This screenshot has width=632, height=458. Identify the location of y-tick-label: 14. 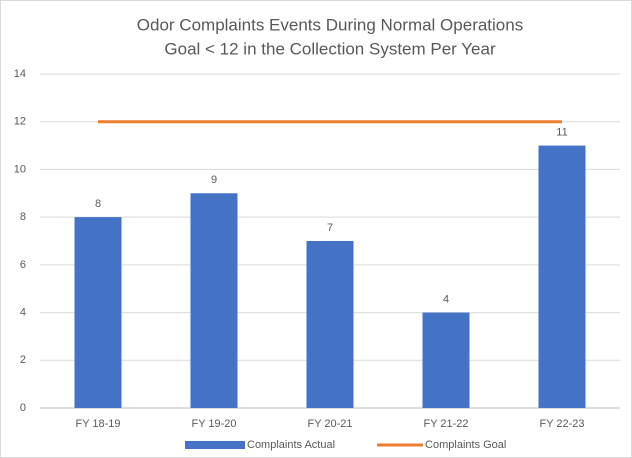
(20, 74).